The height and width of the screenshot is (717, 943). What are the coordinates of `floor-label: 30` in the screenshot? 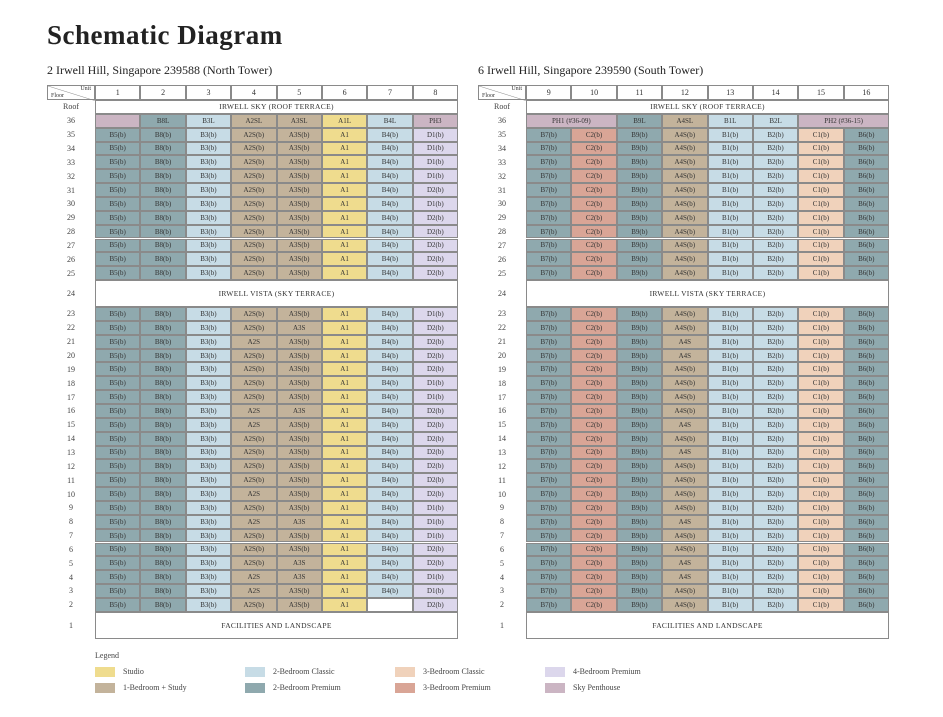 It's located at (71, 204).